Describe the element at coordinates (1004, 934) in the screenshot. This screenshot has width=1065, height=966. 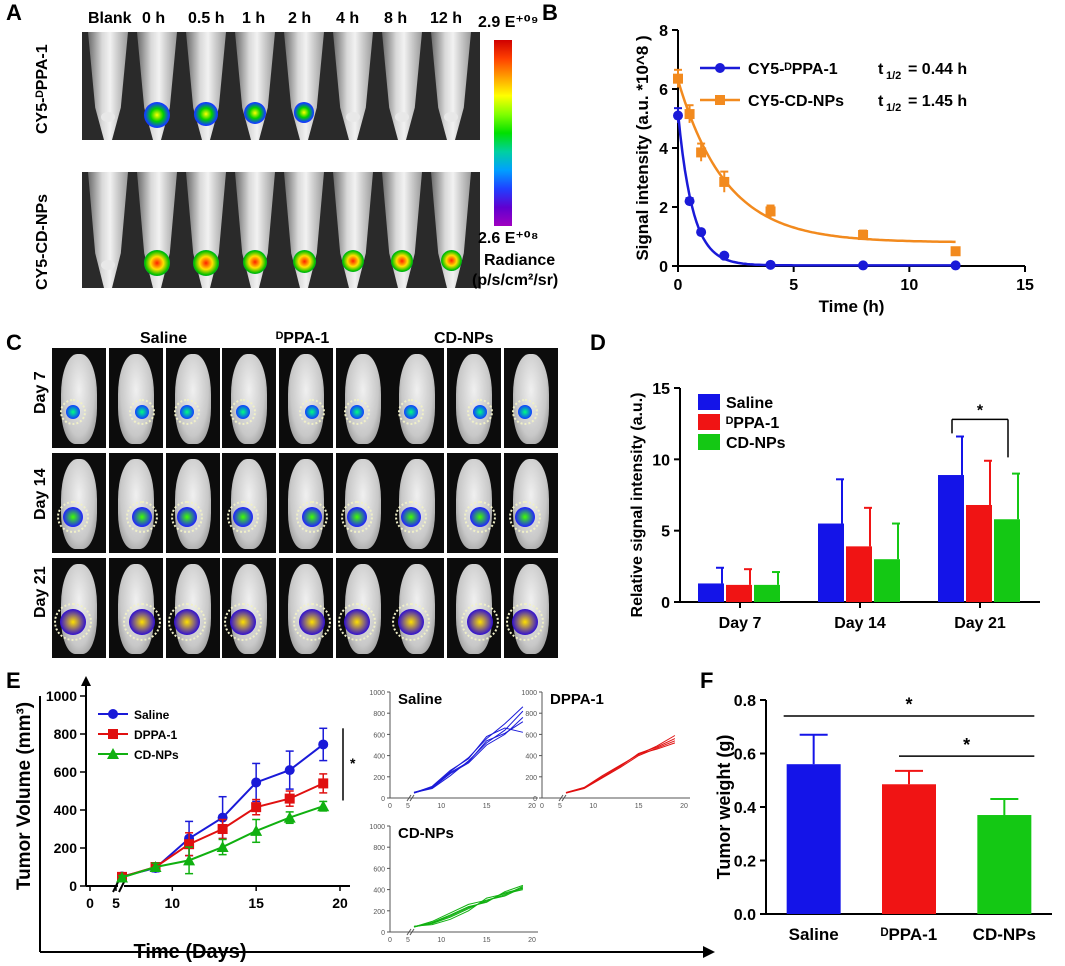
I see `x-tick-label: CD-NPs` at that location.